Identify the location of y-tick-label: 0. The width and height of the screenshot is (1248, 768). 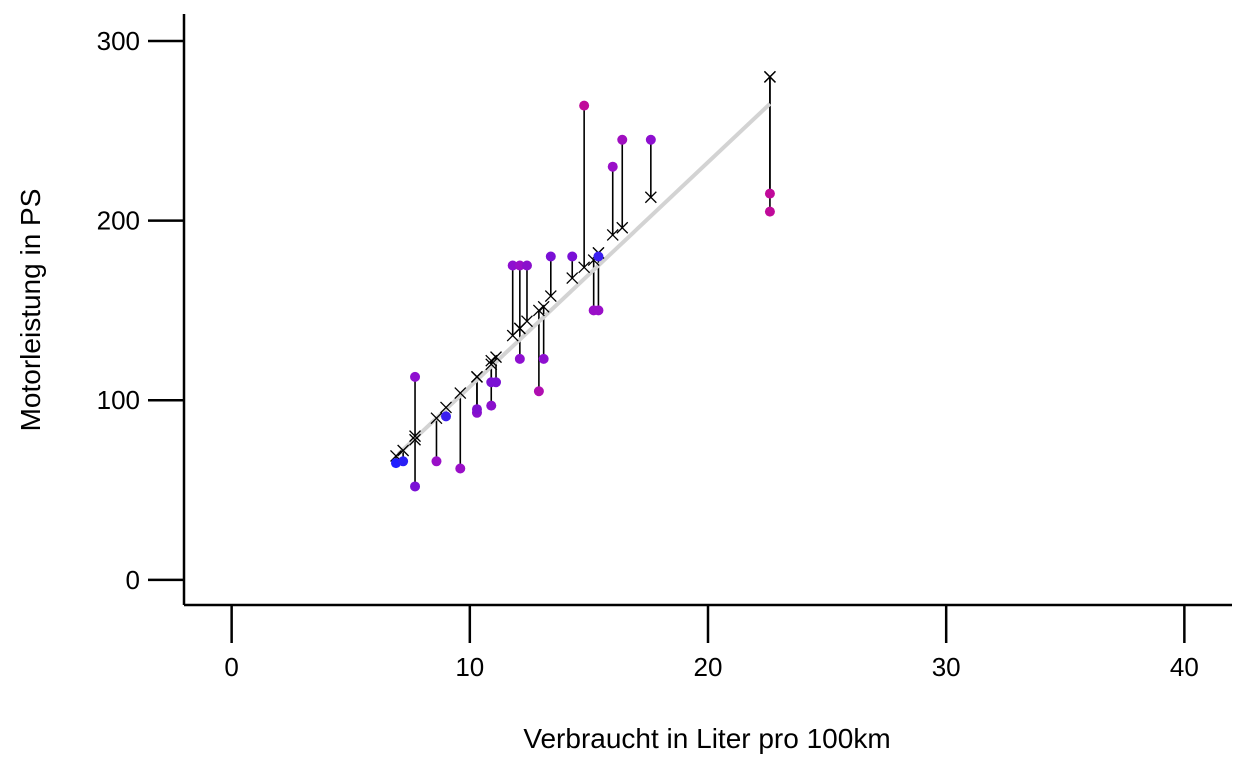
(133, 580).